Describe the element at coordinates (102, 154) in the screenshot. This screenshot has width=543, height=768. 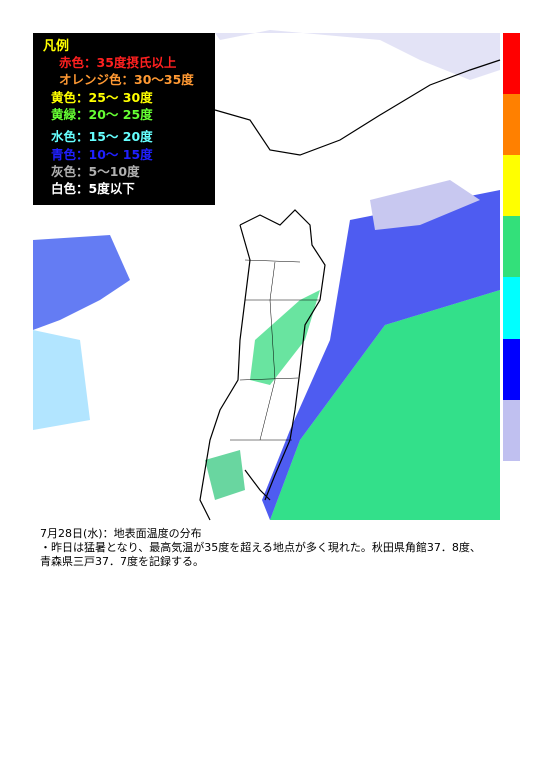
I see `legend-item: 青色：10～ 15度` at that location.